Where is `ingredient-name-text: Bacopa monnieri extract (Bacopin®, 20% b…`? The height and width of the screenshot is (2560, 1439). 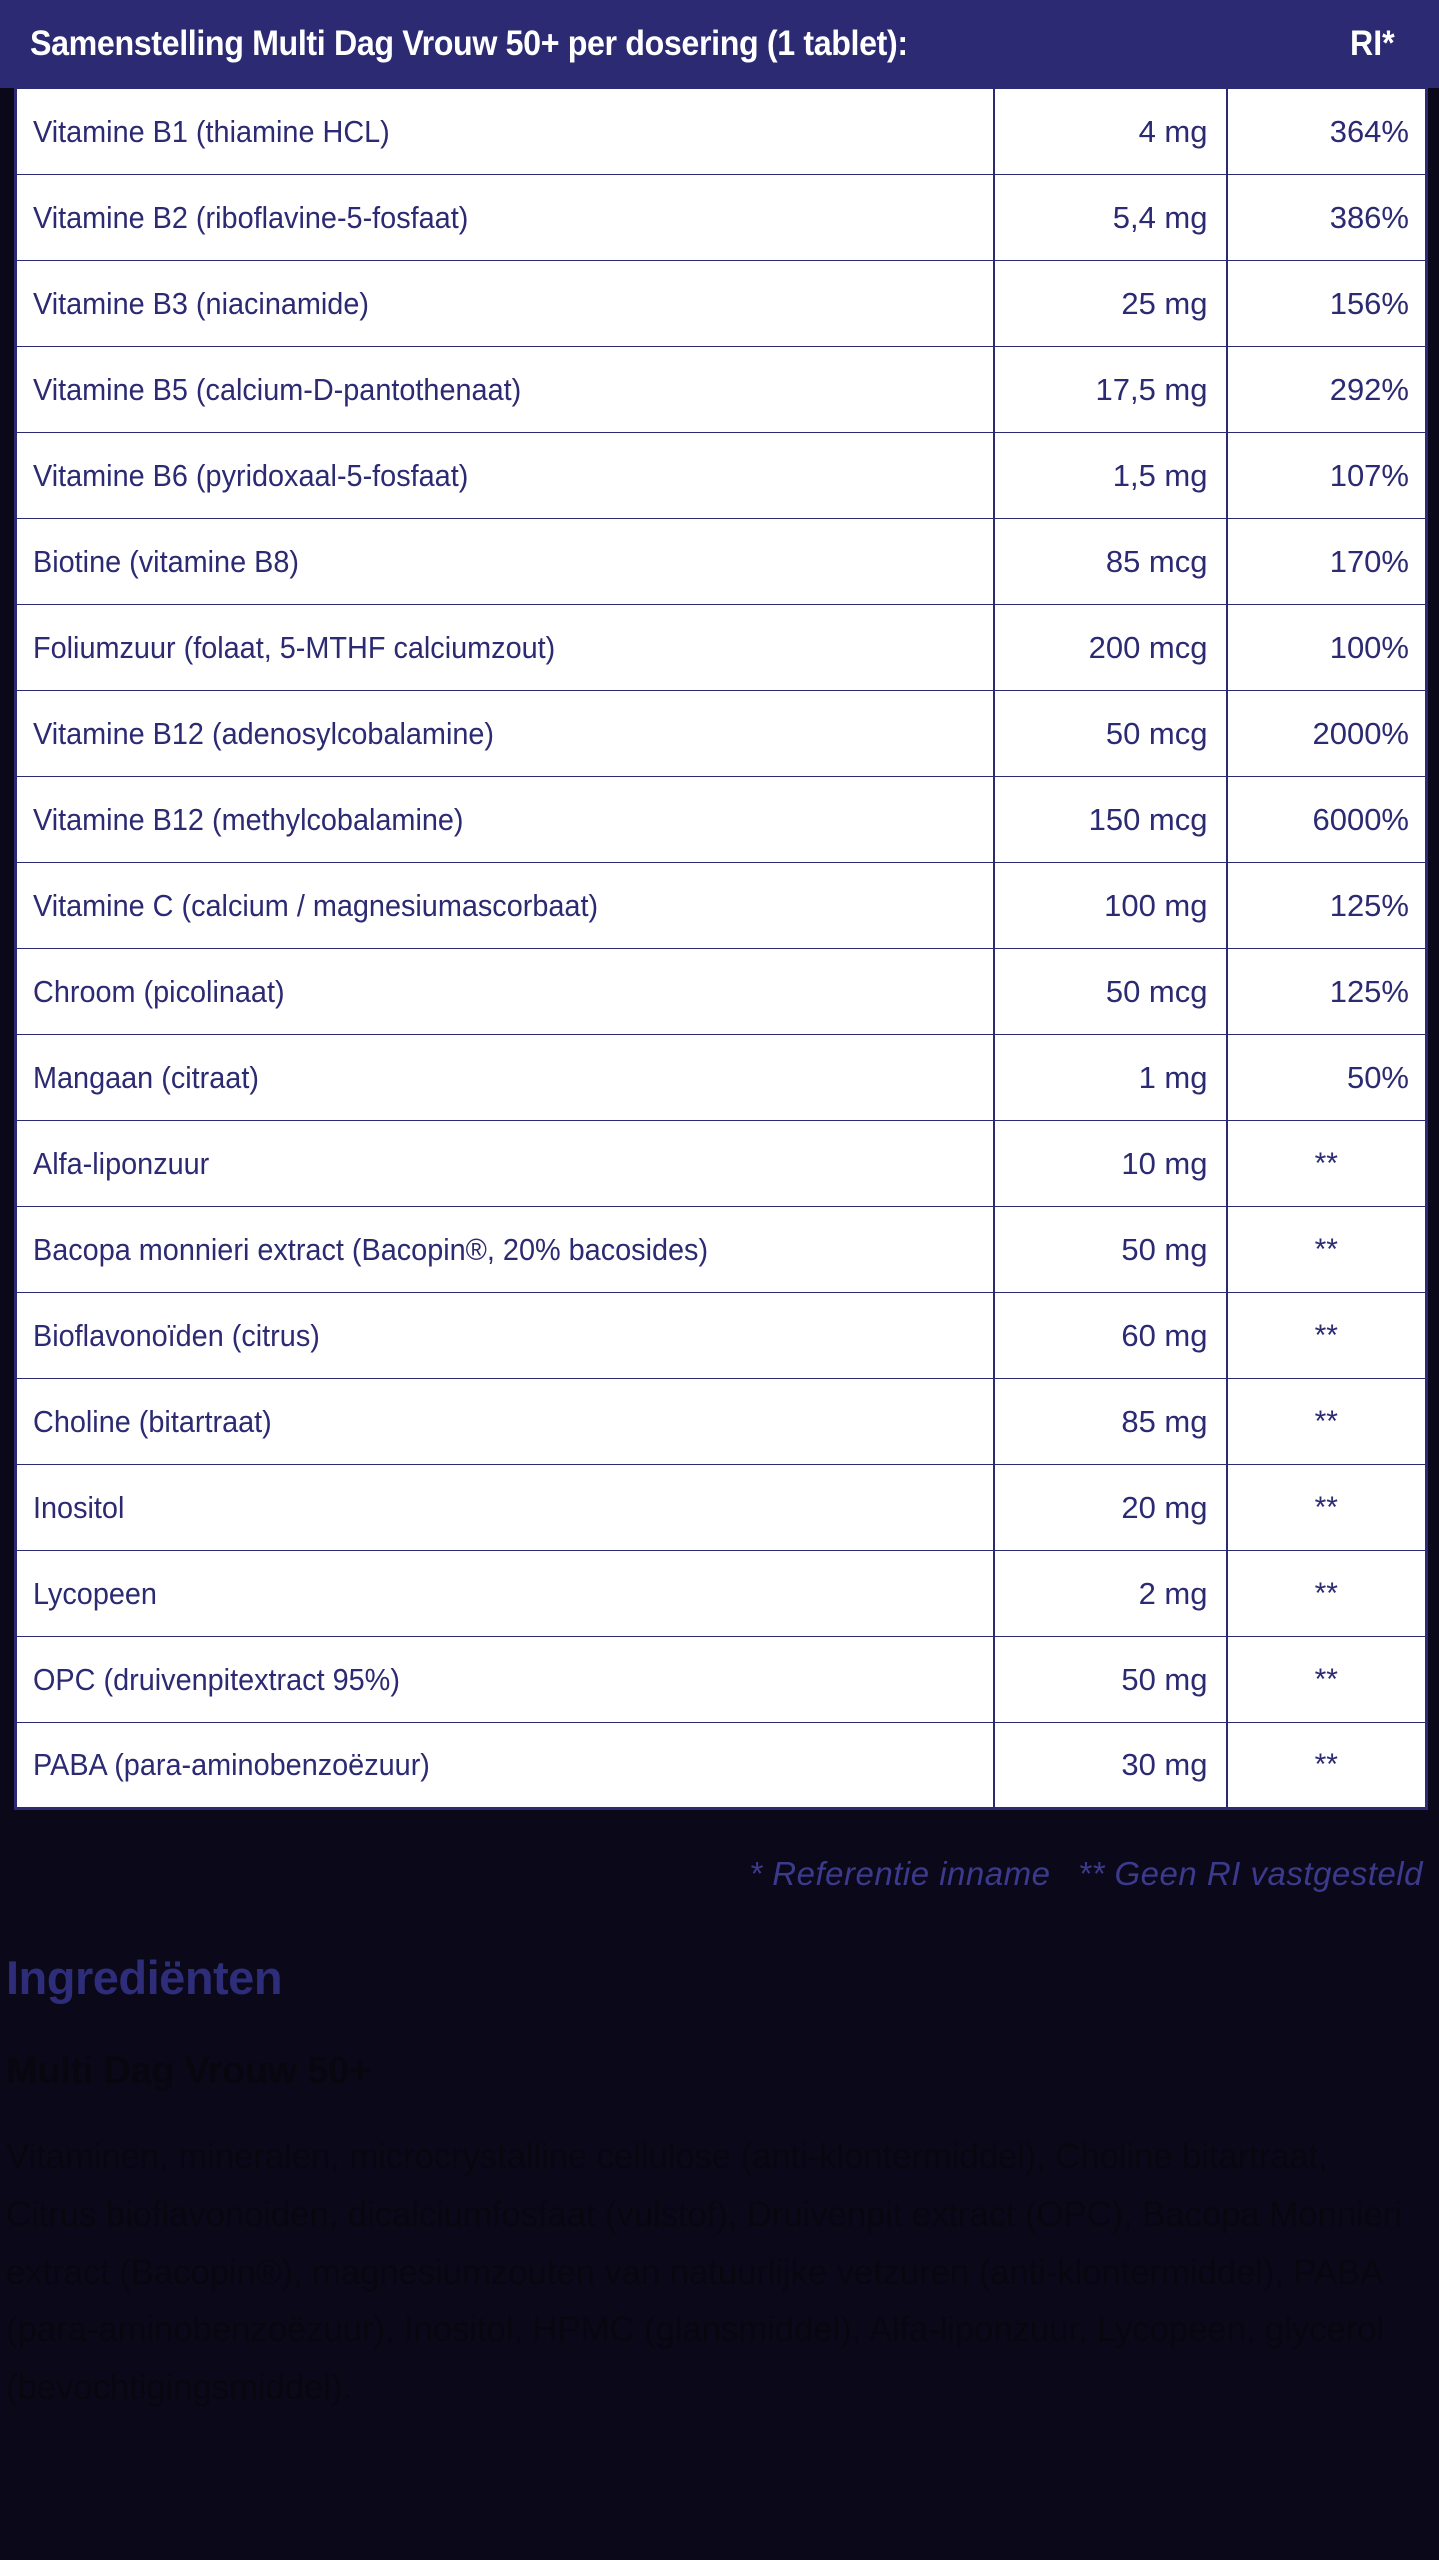 ingredient-name-text: Bacopa monnieri extract (Bacopin®, 20% b… is located at coordinates (371, 1249).